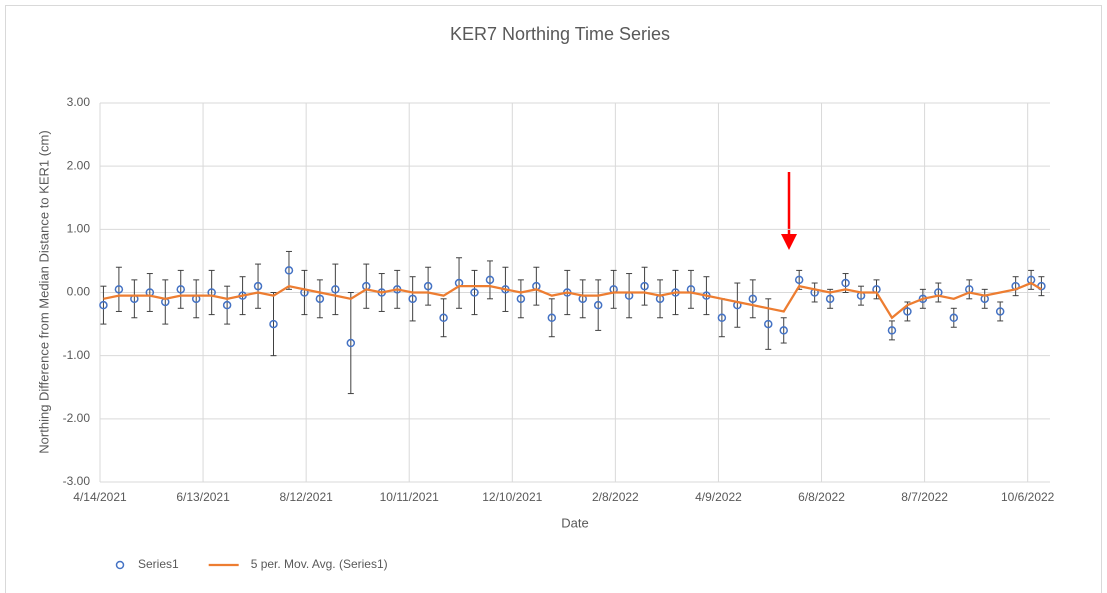 This screenshot has height=593, width=1107. I want to click on x-axis-label: Date, so click(574, 522).